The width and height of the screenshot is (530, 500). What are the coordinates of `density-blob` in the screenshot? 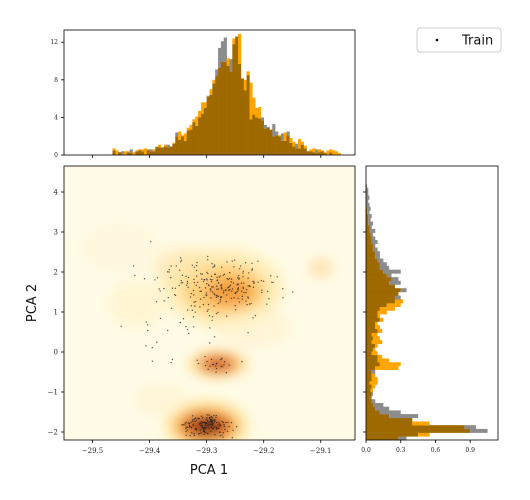 It's located at (183, 268).